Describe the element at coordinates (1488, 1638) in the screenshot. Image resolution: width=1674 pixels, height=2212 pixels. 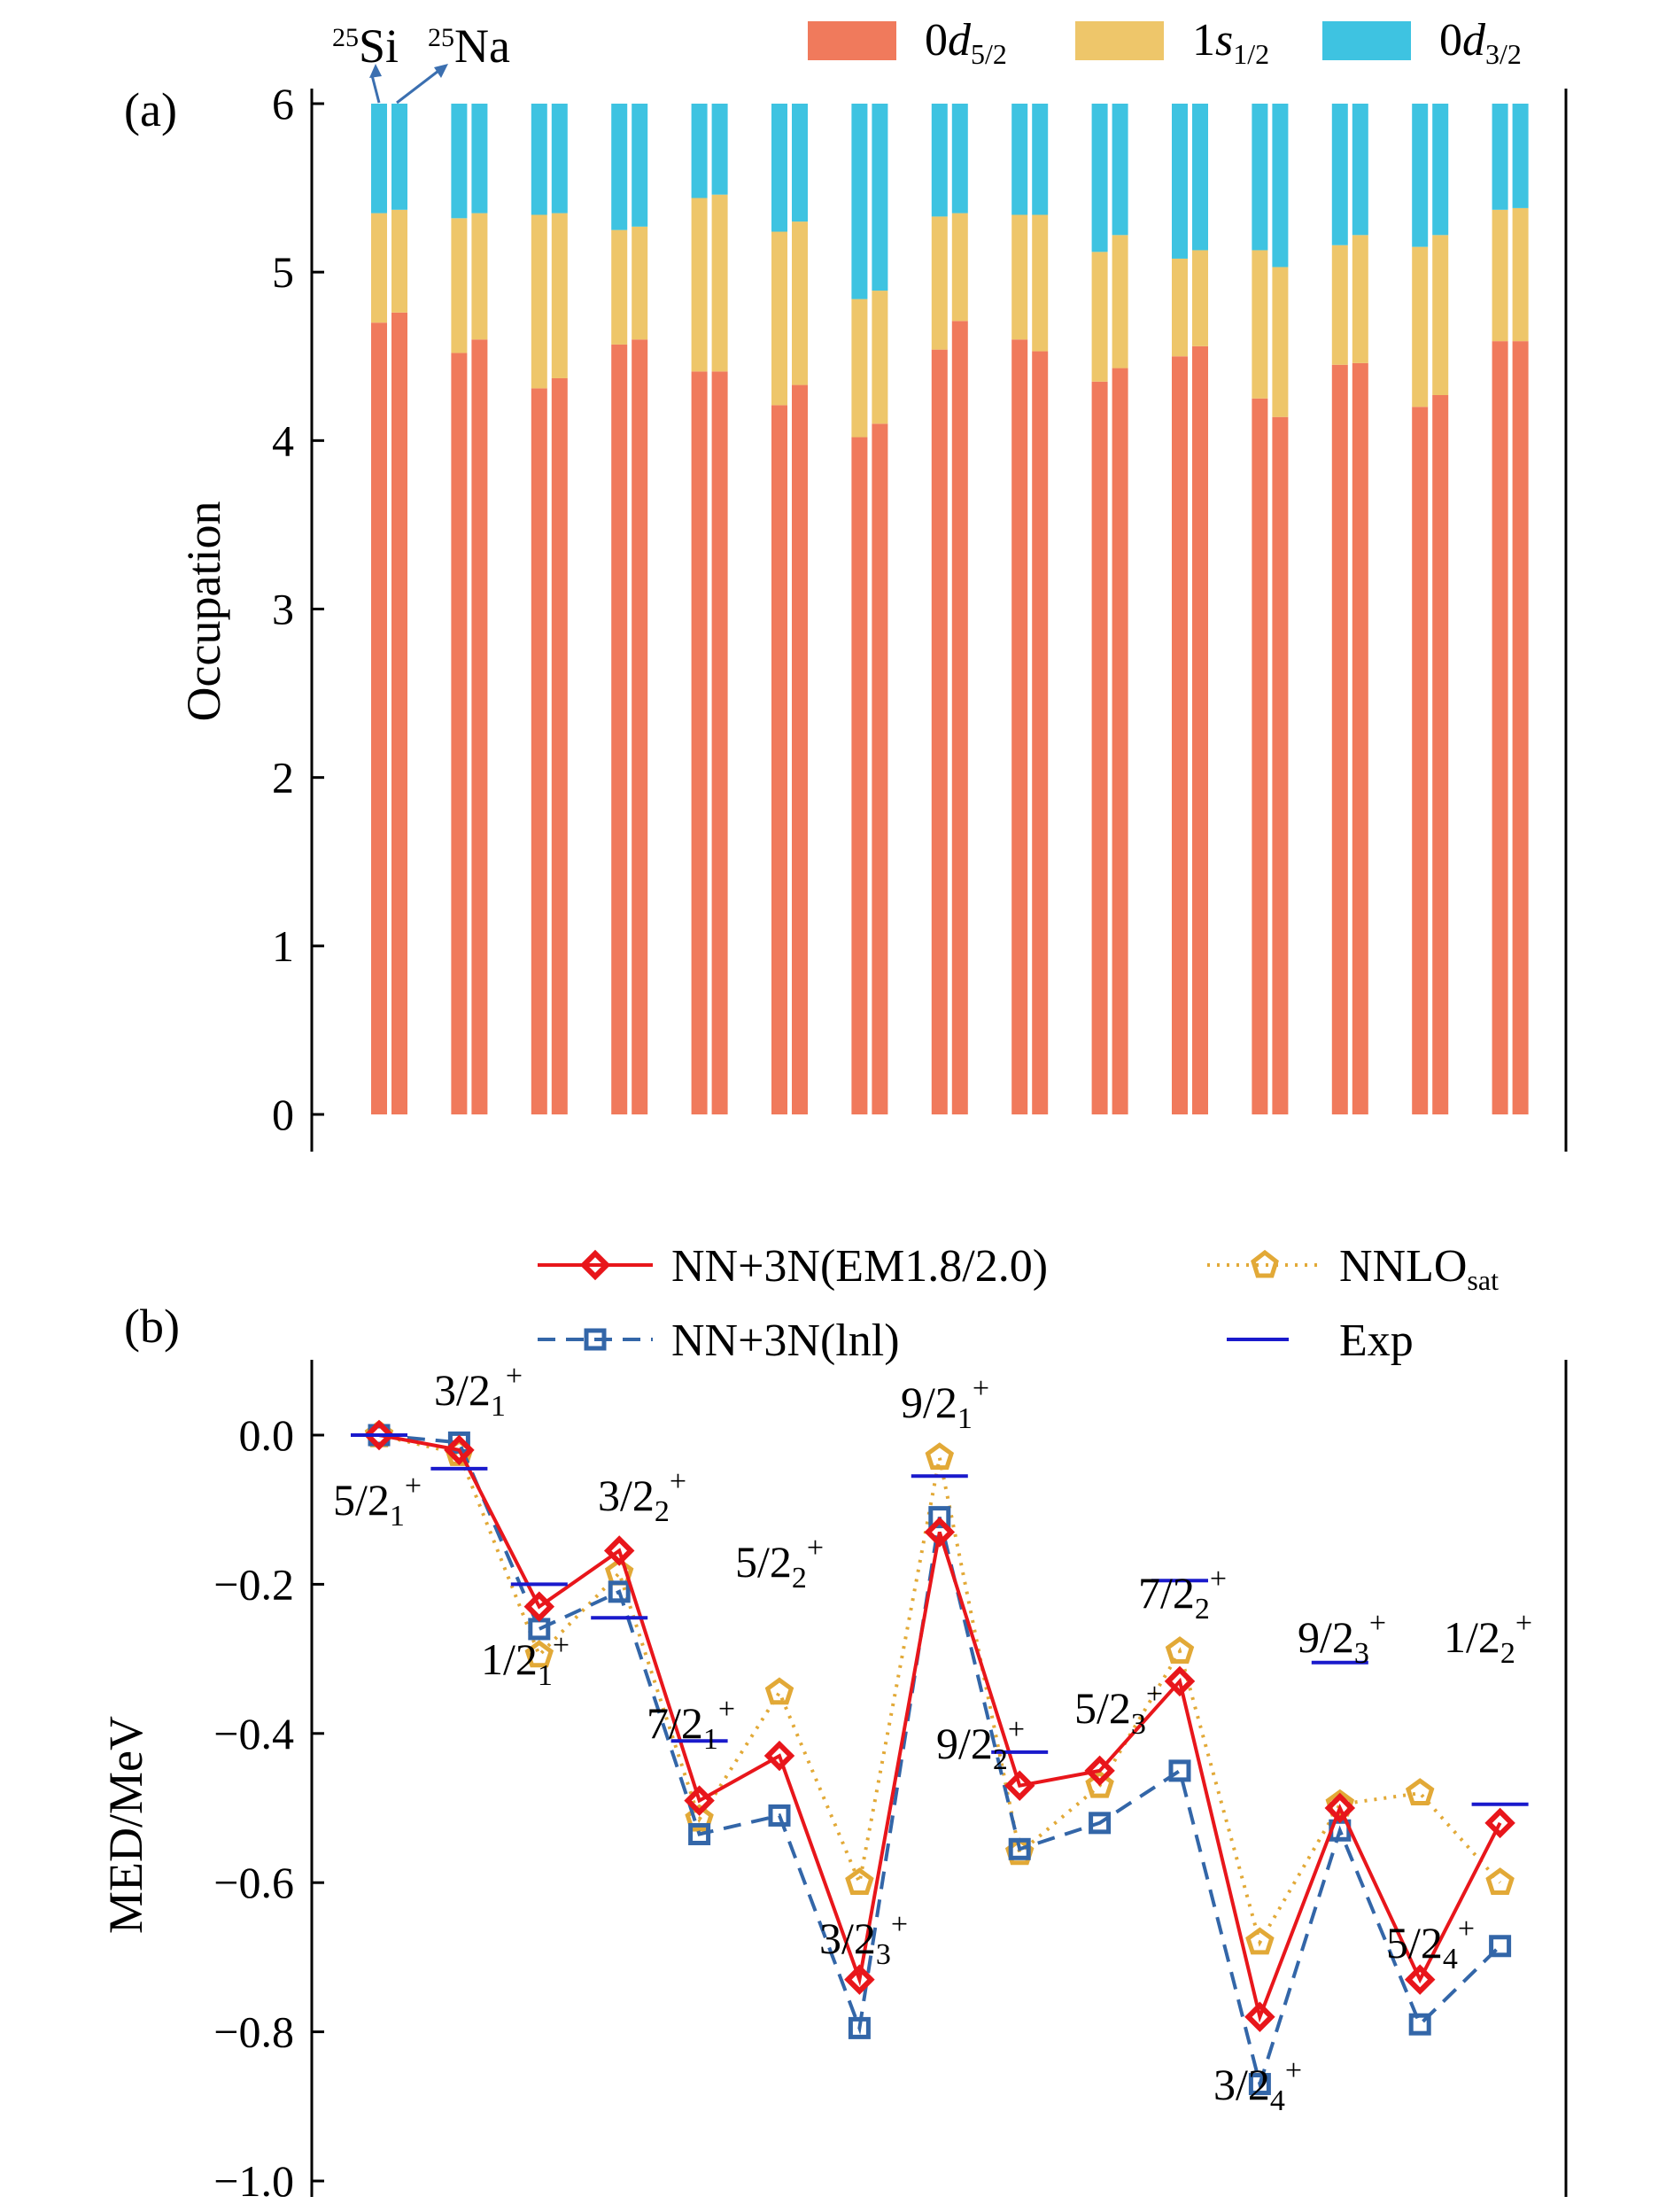
I see `state-label-15: 1/22+` at that location.